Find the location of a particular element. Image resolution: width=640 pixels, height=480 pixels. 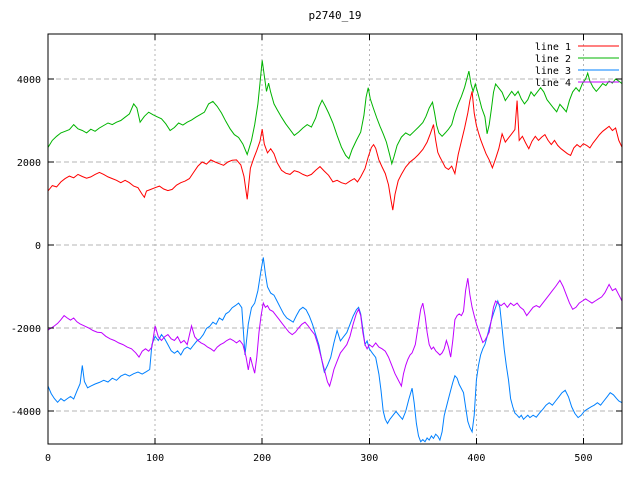

y-tick-label: 4000 is located at coordinates (29, 80).